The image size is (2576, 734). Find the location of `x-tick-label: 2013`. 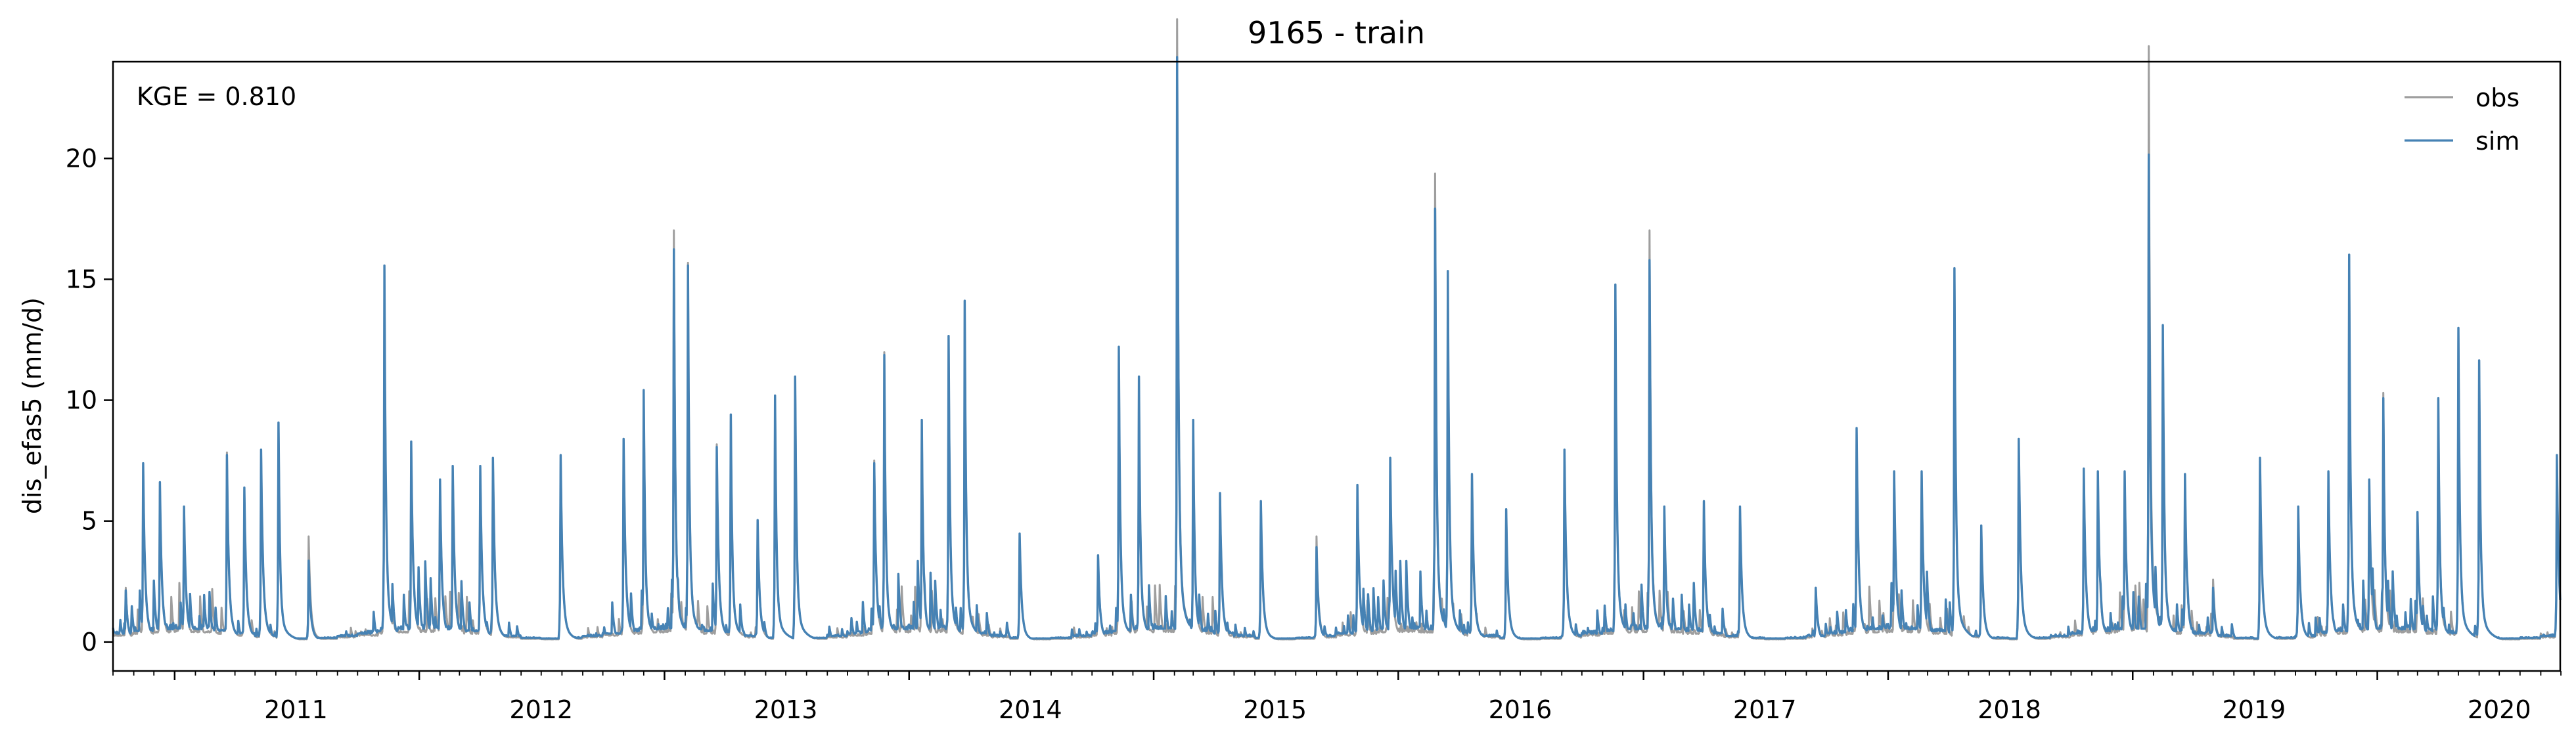

x-tick-label: 2013 is located at coordinates (786, 709).